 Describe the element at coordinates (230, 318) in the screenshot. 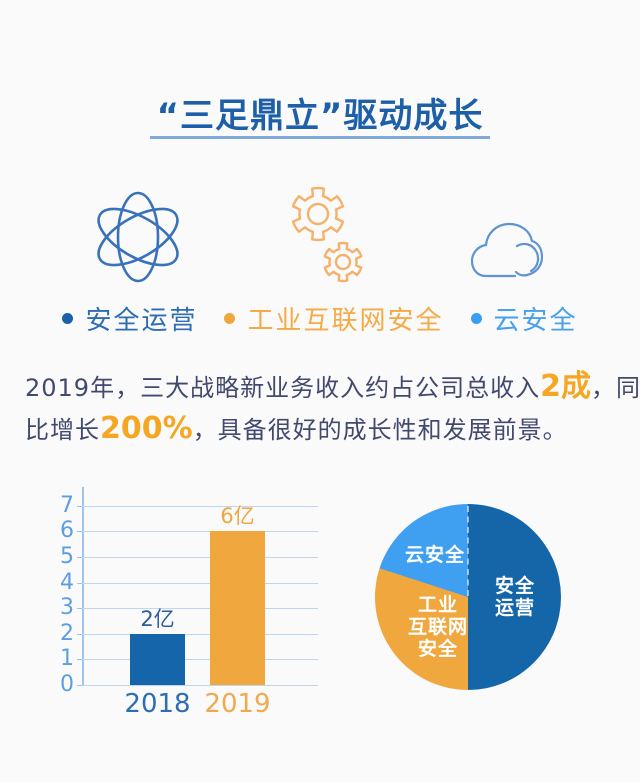

I see `legend-bullet-industrial` at that location.